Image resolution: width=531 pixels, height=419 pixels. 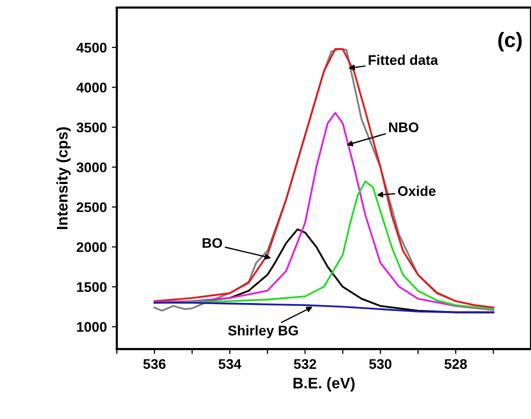 What do you see at coordinates (510, 42) in the screenshot?
I see `annotation: (c)` at bounding box center [510, 42].